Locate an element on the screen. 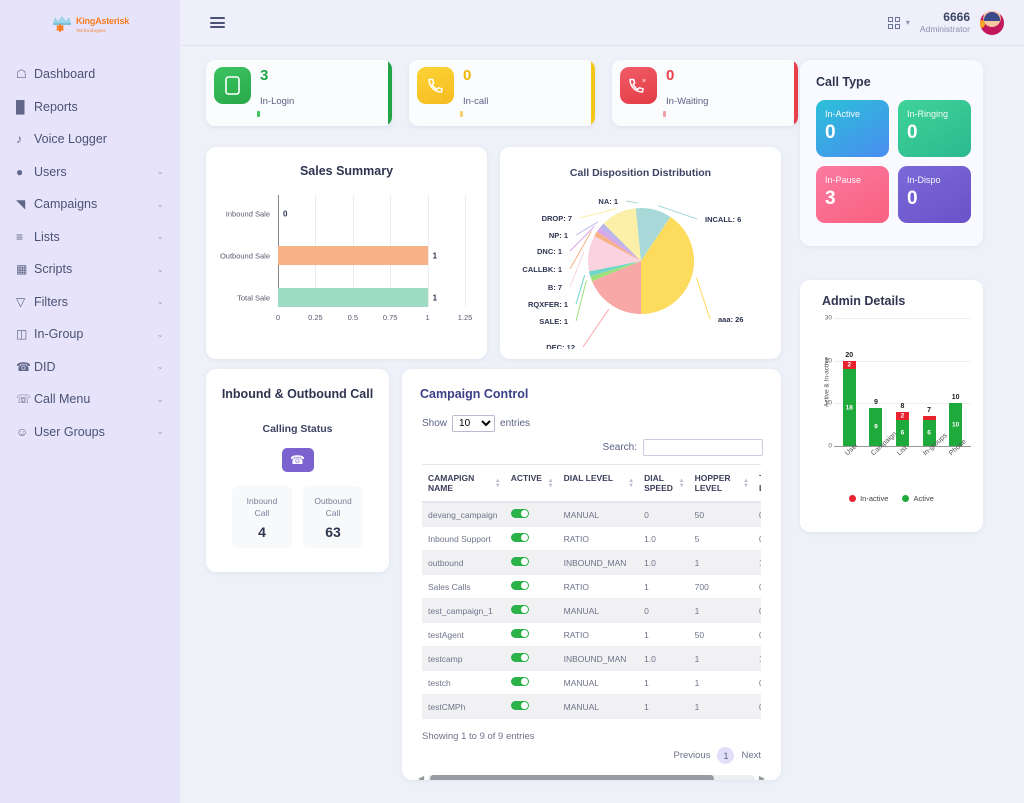 Image resolution: width=1024 pixels, height=803 pixels. sidebar-item-reports: █ Reports is located at coordinates (90, 107).